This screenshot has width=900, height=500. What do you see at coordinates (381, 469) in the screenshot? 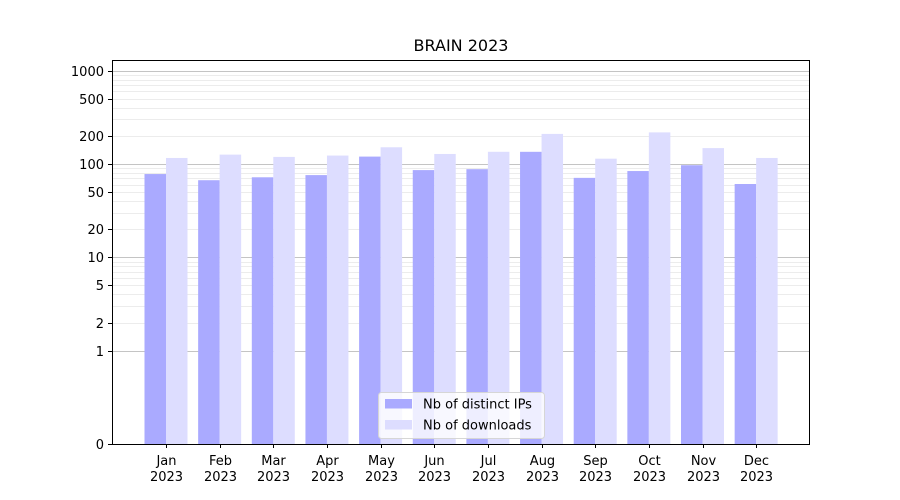
I see `x-tick-label: May 2023` at bounding box center [381, 469].